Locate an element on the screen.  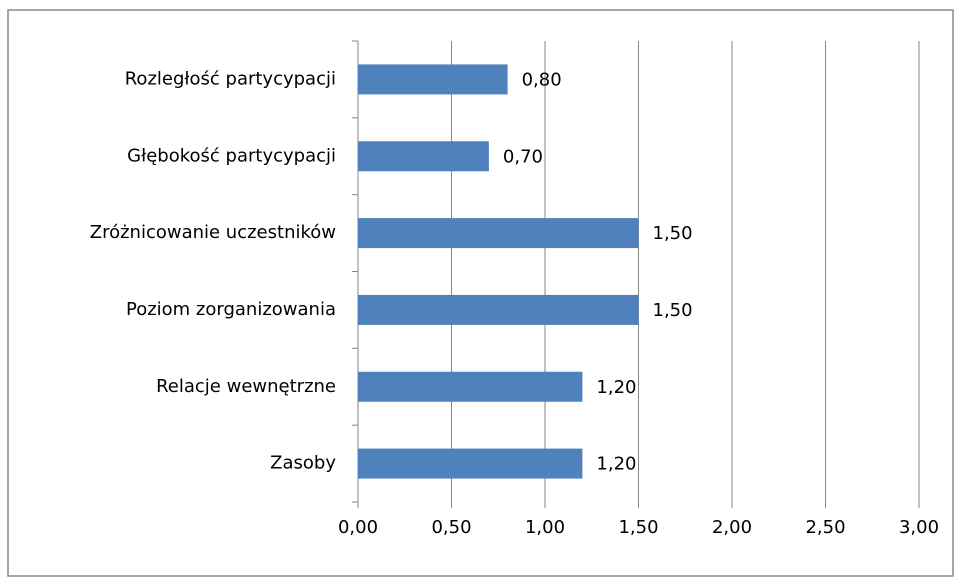
x-tick-label: 2,00 is located at coordinates (732, 527).